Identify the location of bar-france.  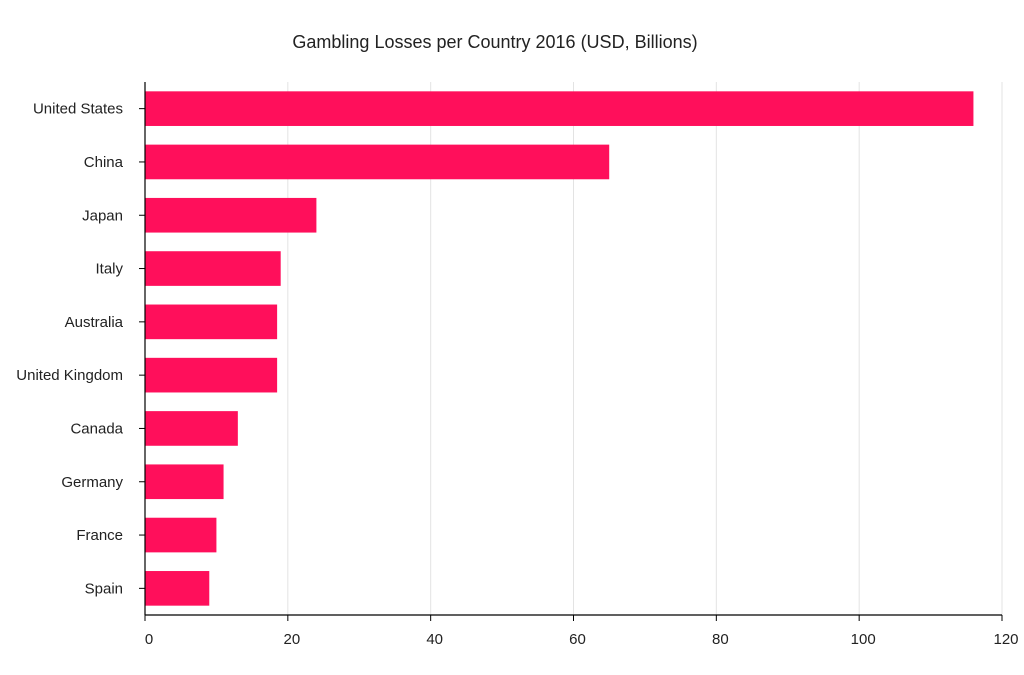
(181, 535).